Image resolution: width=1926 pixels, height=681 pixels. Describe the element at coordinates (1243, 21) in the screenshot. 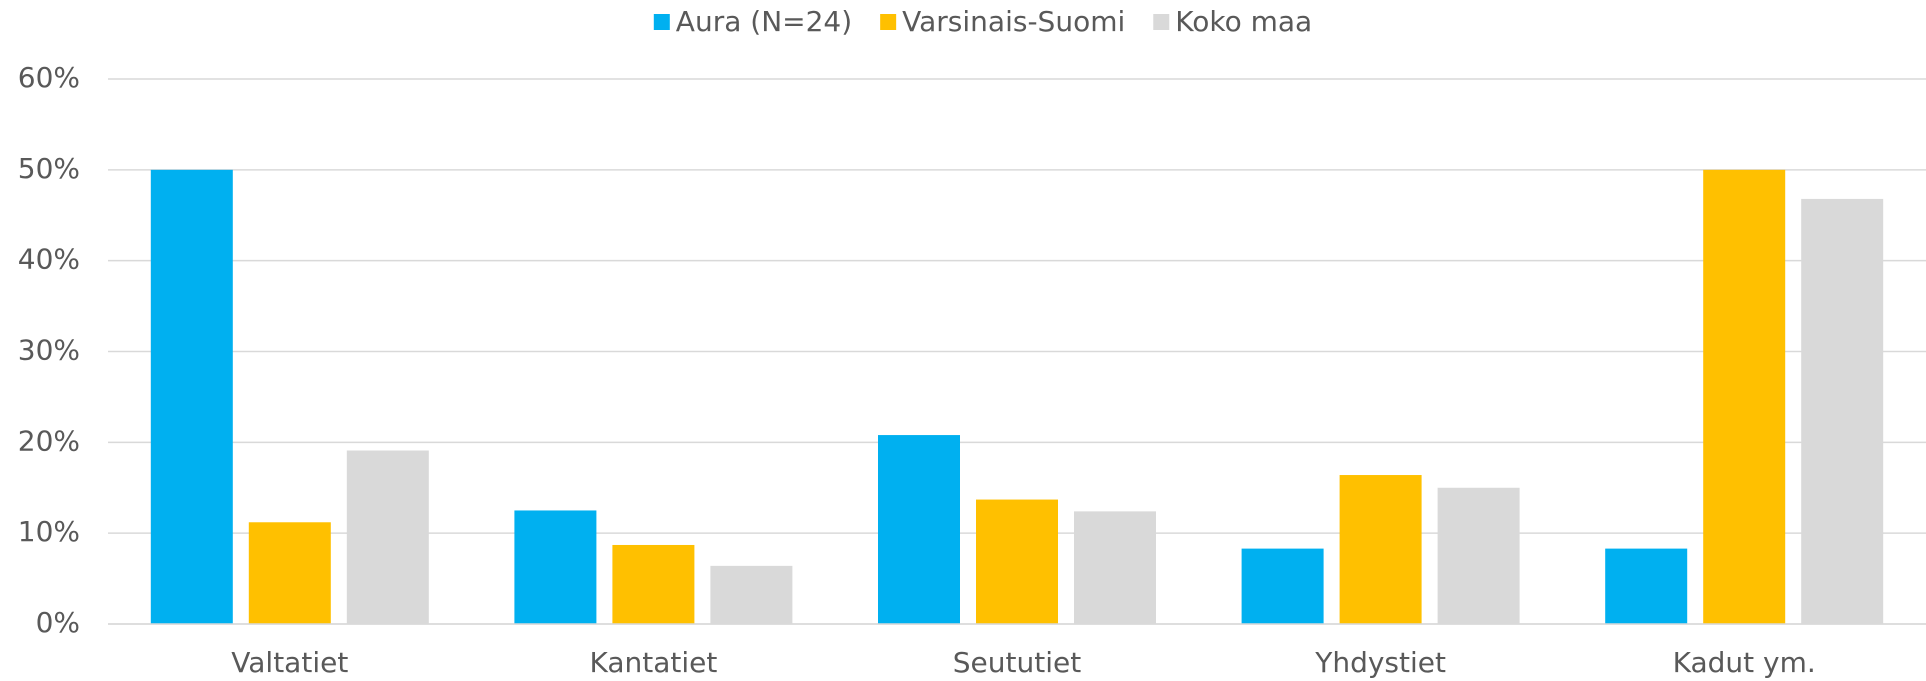

I see `legend-label: Koko maa` at that location.